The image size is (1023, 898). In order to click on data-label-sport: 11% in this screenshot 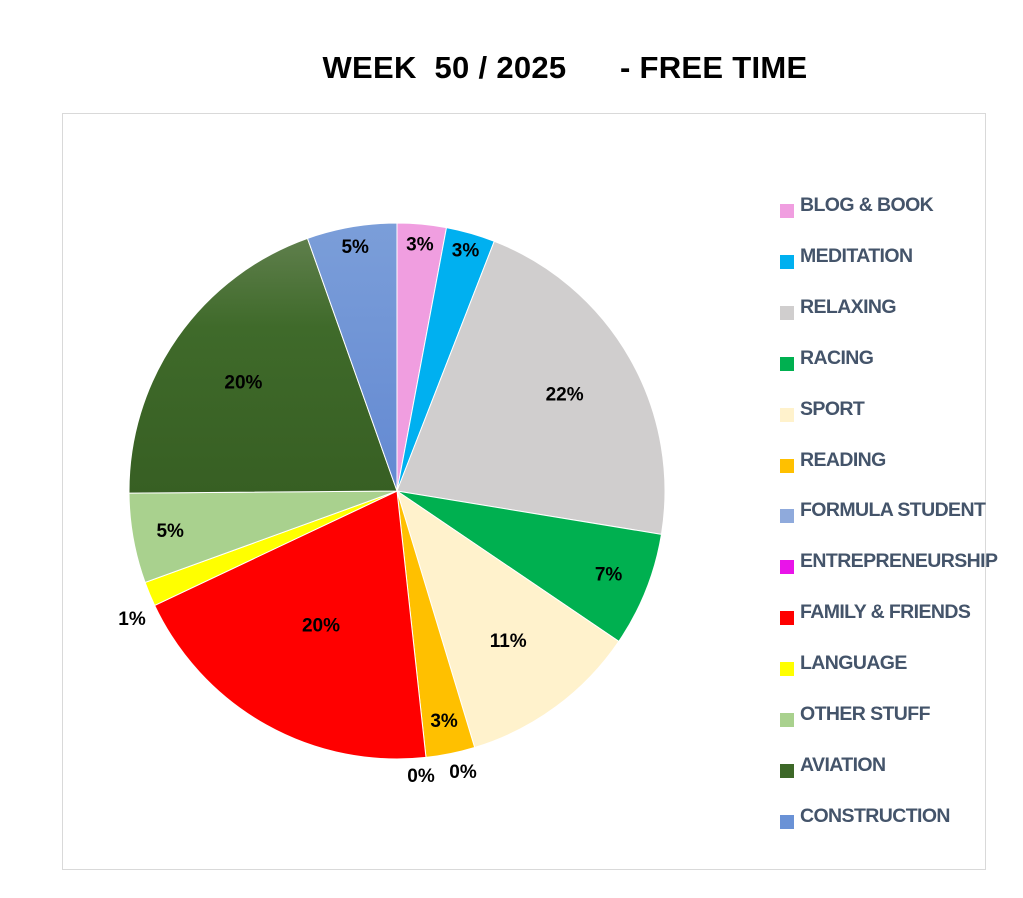, I will do `click(508, 641)`.